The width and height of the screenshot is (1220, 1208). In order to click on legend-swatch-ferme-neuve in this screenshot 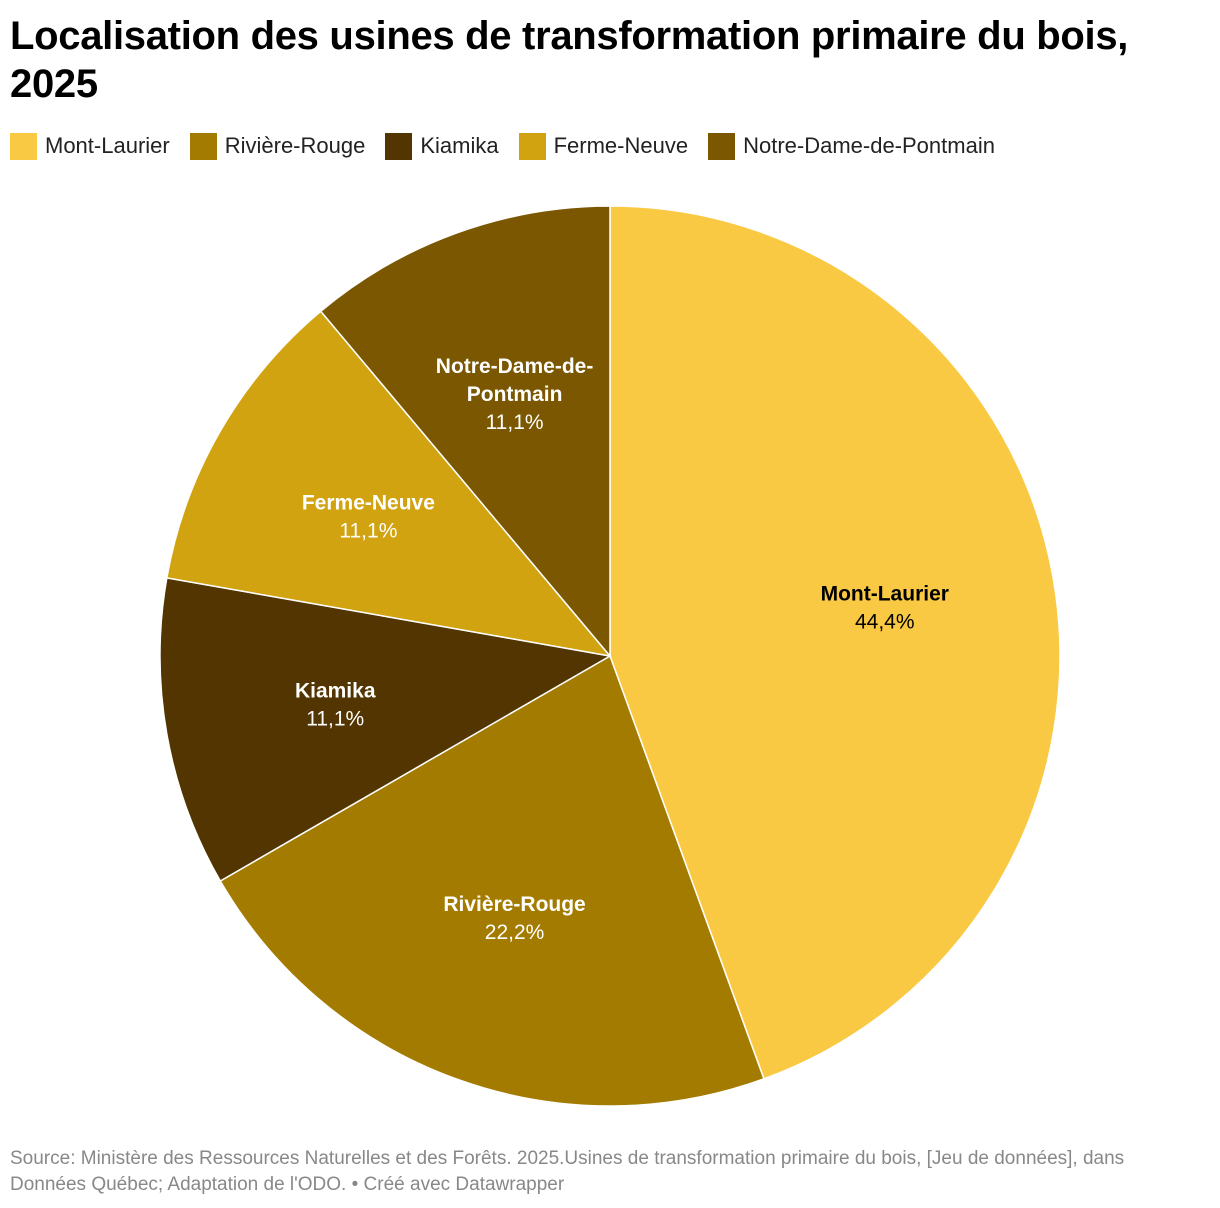, I will do `click(532, 146)`.